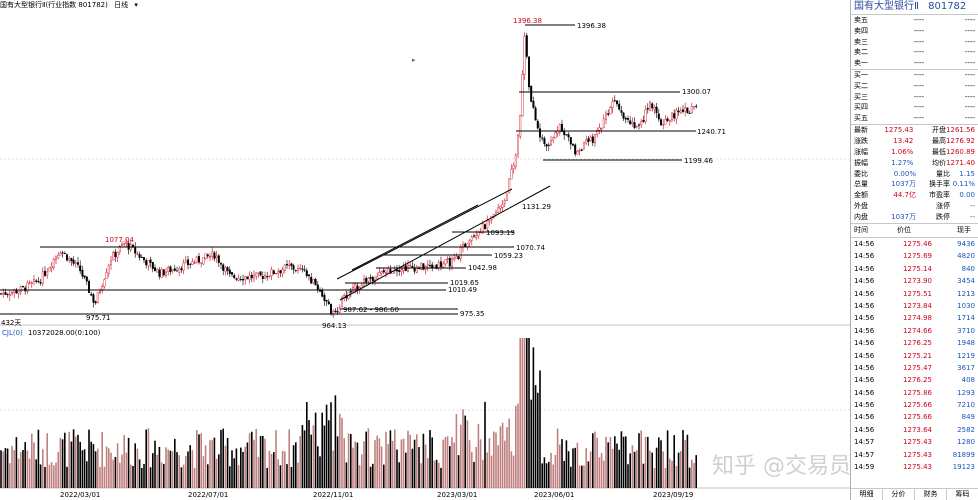 Image resolution: width=978 pixels, height=500 pixels. I want to click on tab-chips: 筹码, so click(962, 494).